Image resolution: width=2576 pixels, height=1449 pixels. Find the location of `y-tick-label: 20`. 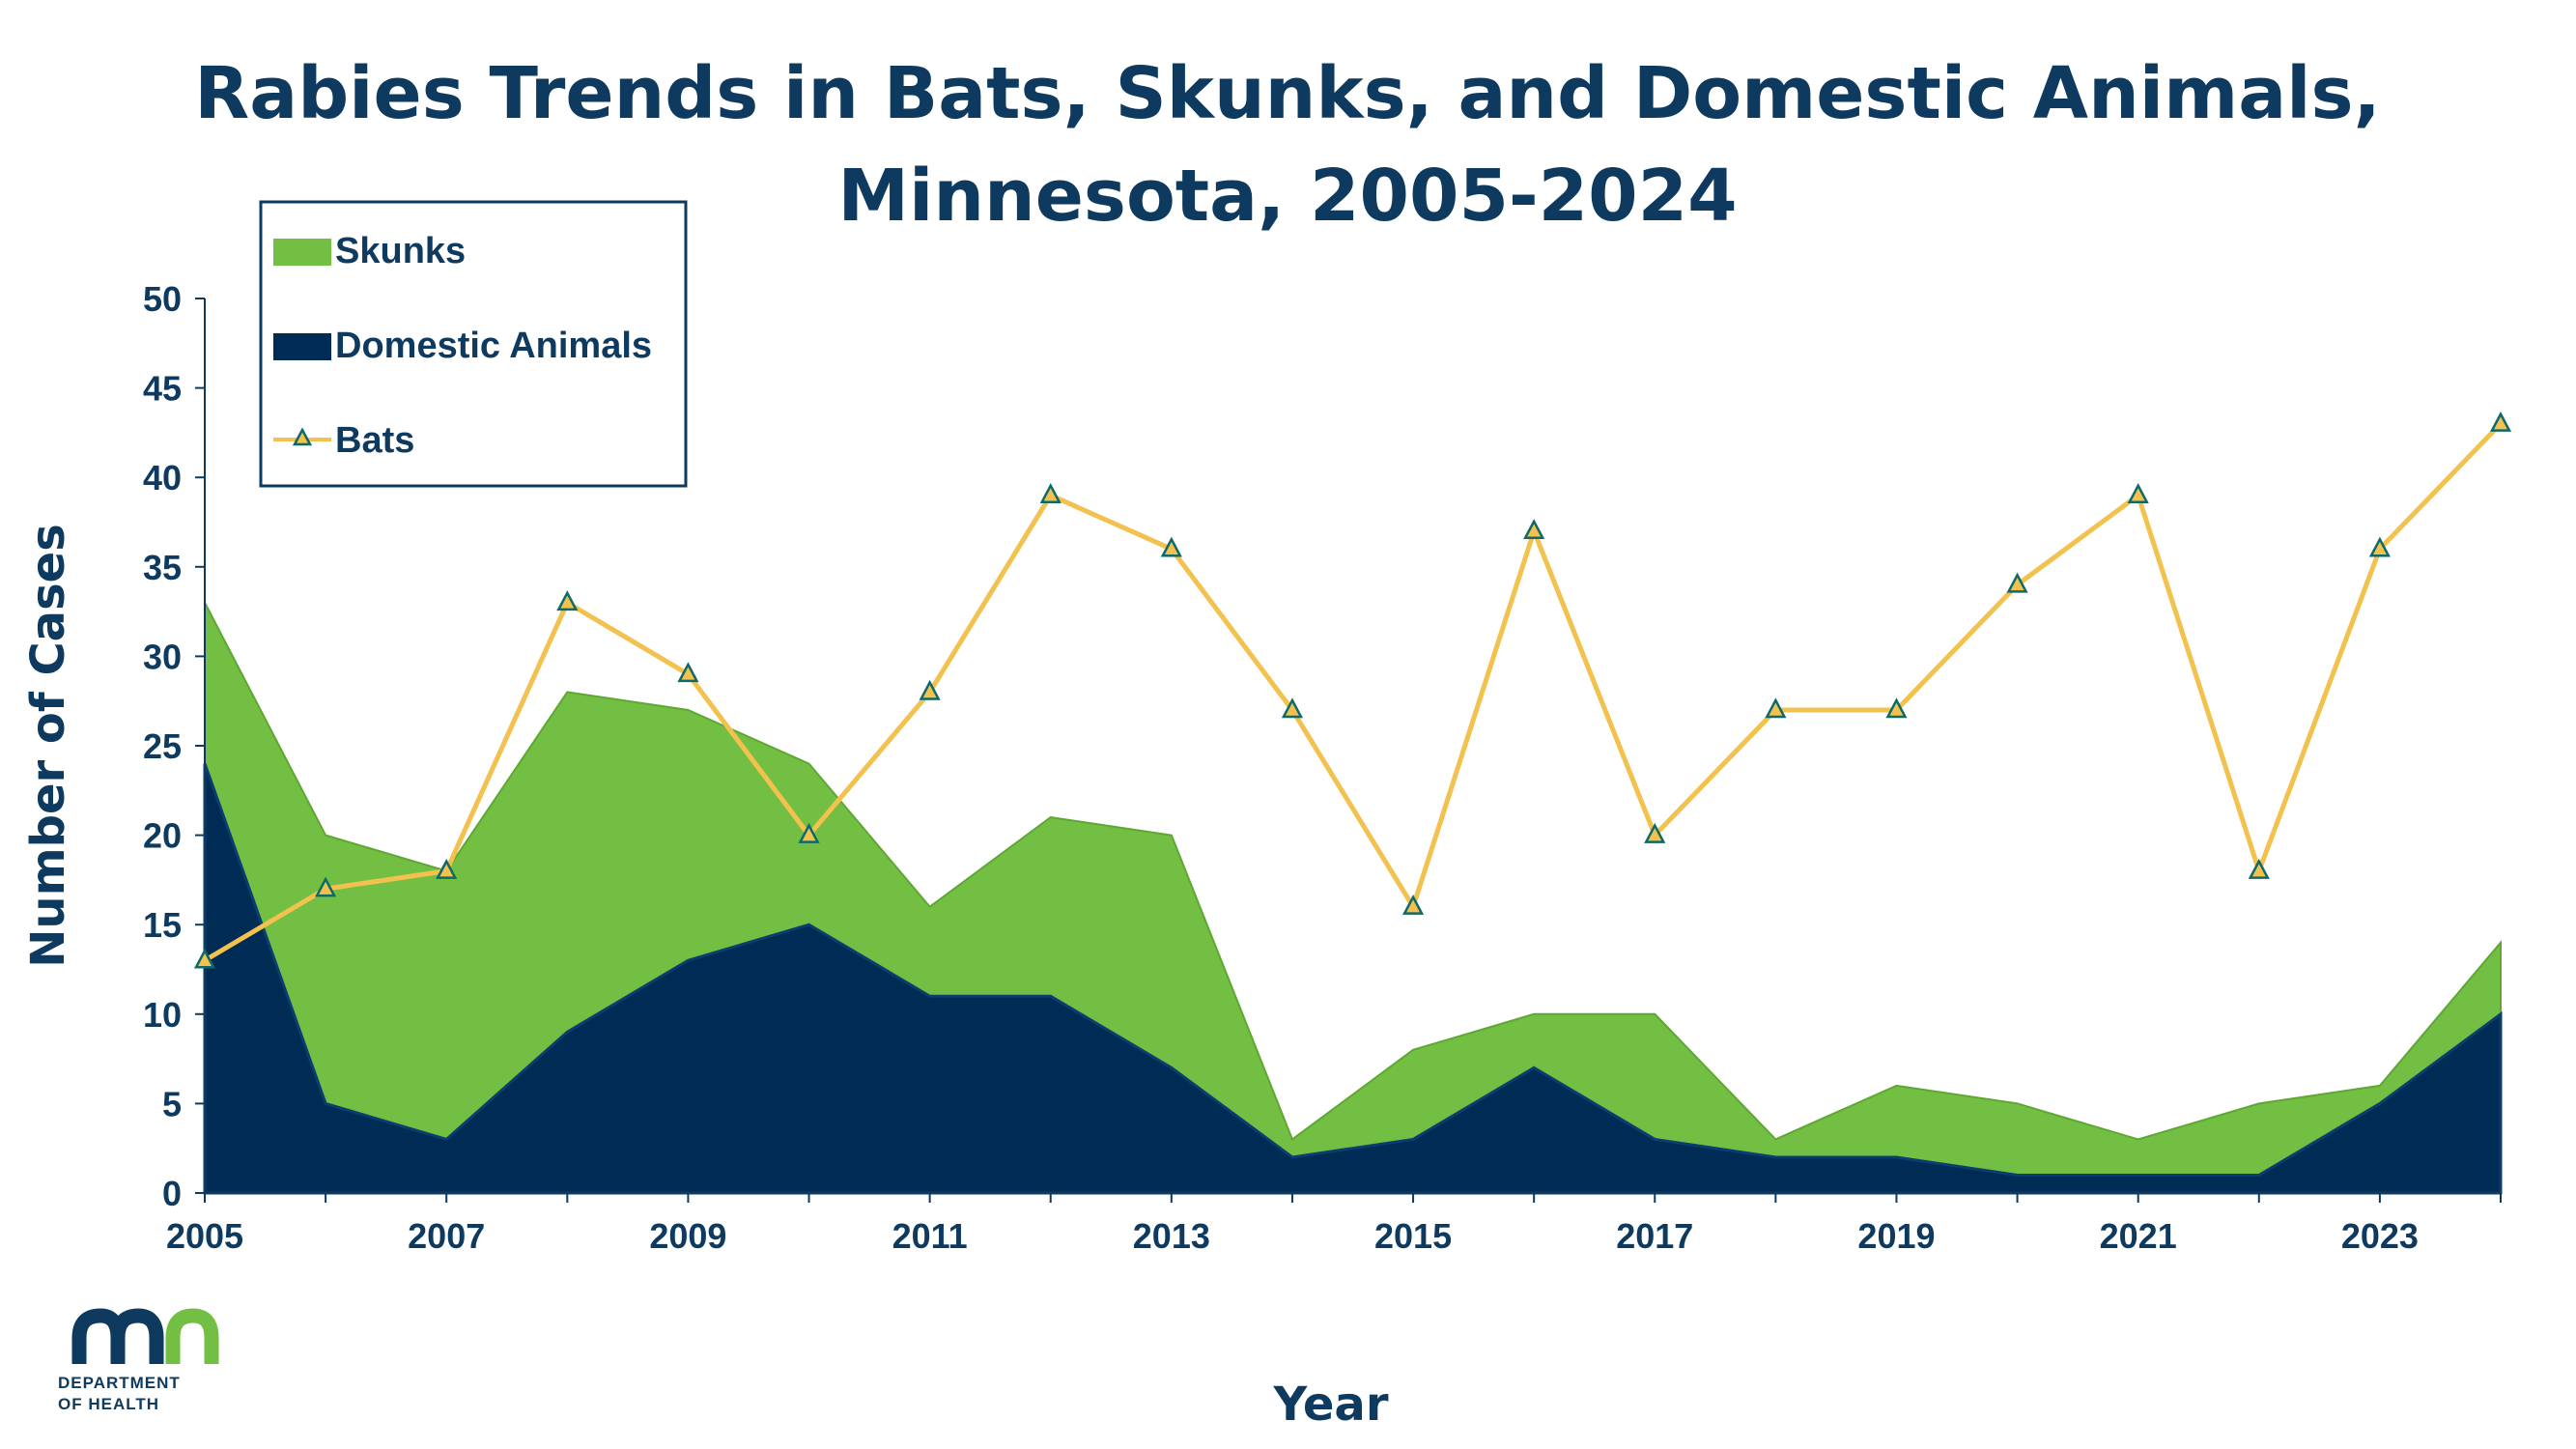

y-tick-label: 20 is located at coordinates (162, 836).